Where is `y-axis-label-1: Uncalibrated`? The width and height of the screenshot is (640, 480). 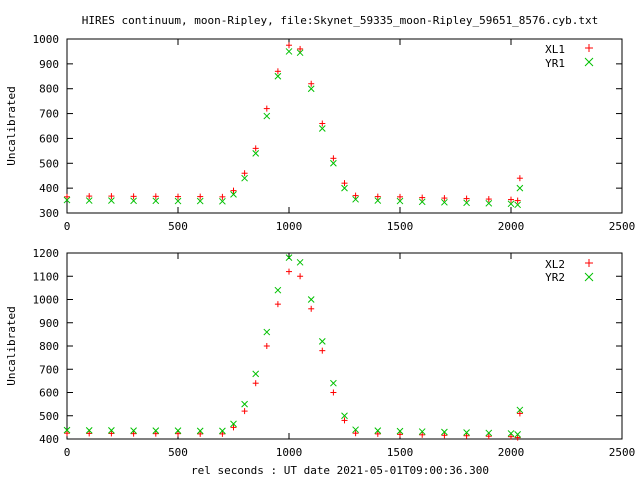 y-axis-label-1: Uncalibrated is located at coordinates (11, 125).